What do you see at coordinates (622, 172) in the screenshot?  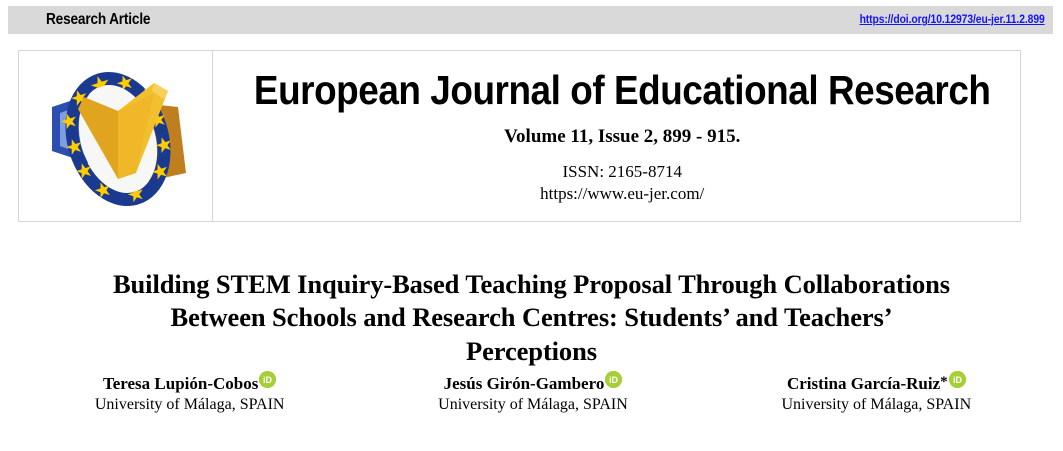 I see `issn-label: ISSN: 2165-8714` at bounding box center [622, 172].